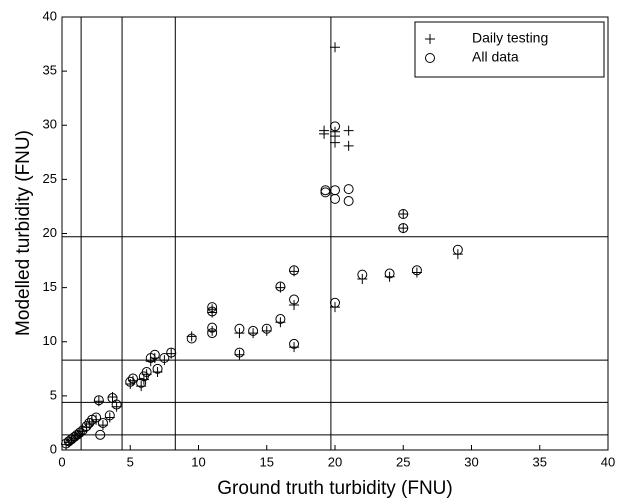 Image resolution: width=622 pixels, height=501 pixels. What do you see at coordinates (50, 232) in the screenshot?
I see `y-tick-label: 20` at bounding box center [50, 232].